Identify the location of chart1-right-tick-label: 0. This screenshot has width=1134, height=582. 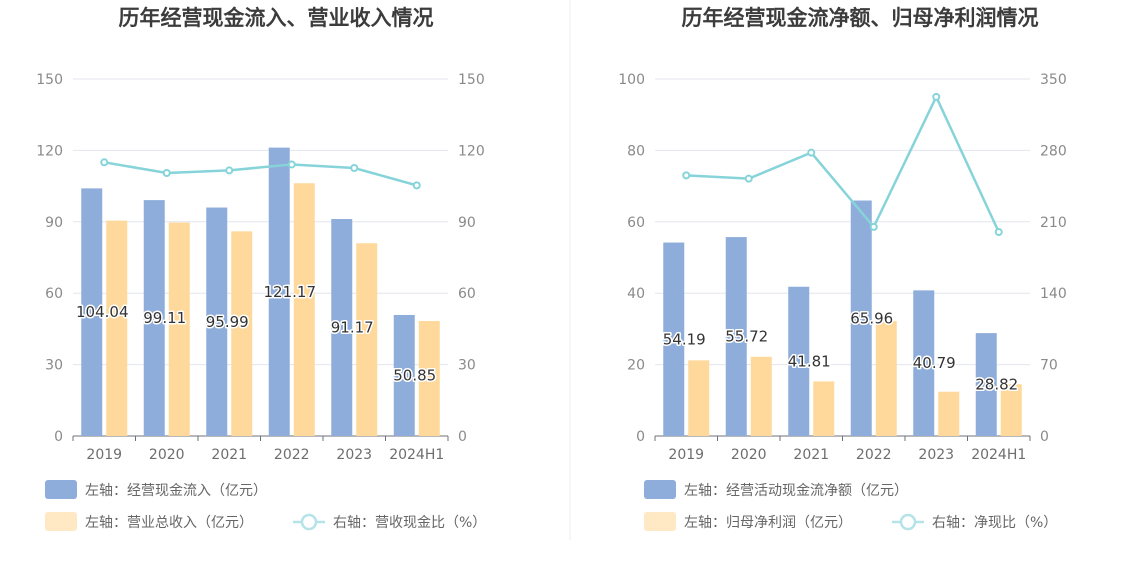
(462, 437).